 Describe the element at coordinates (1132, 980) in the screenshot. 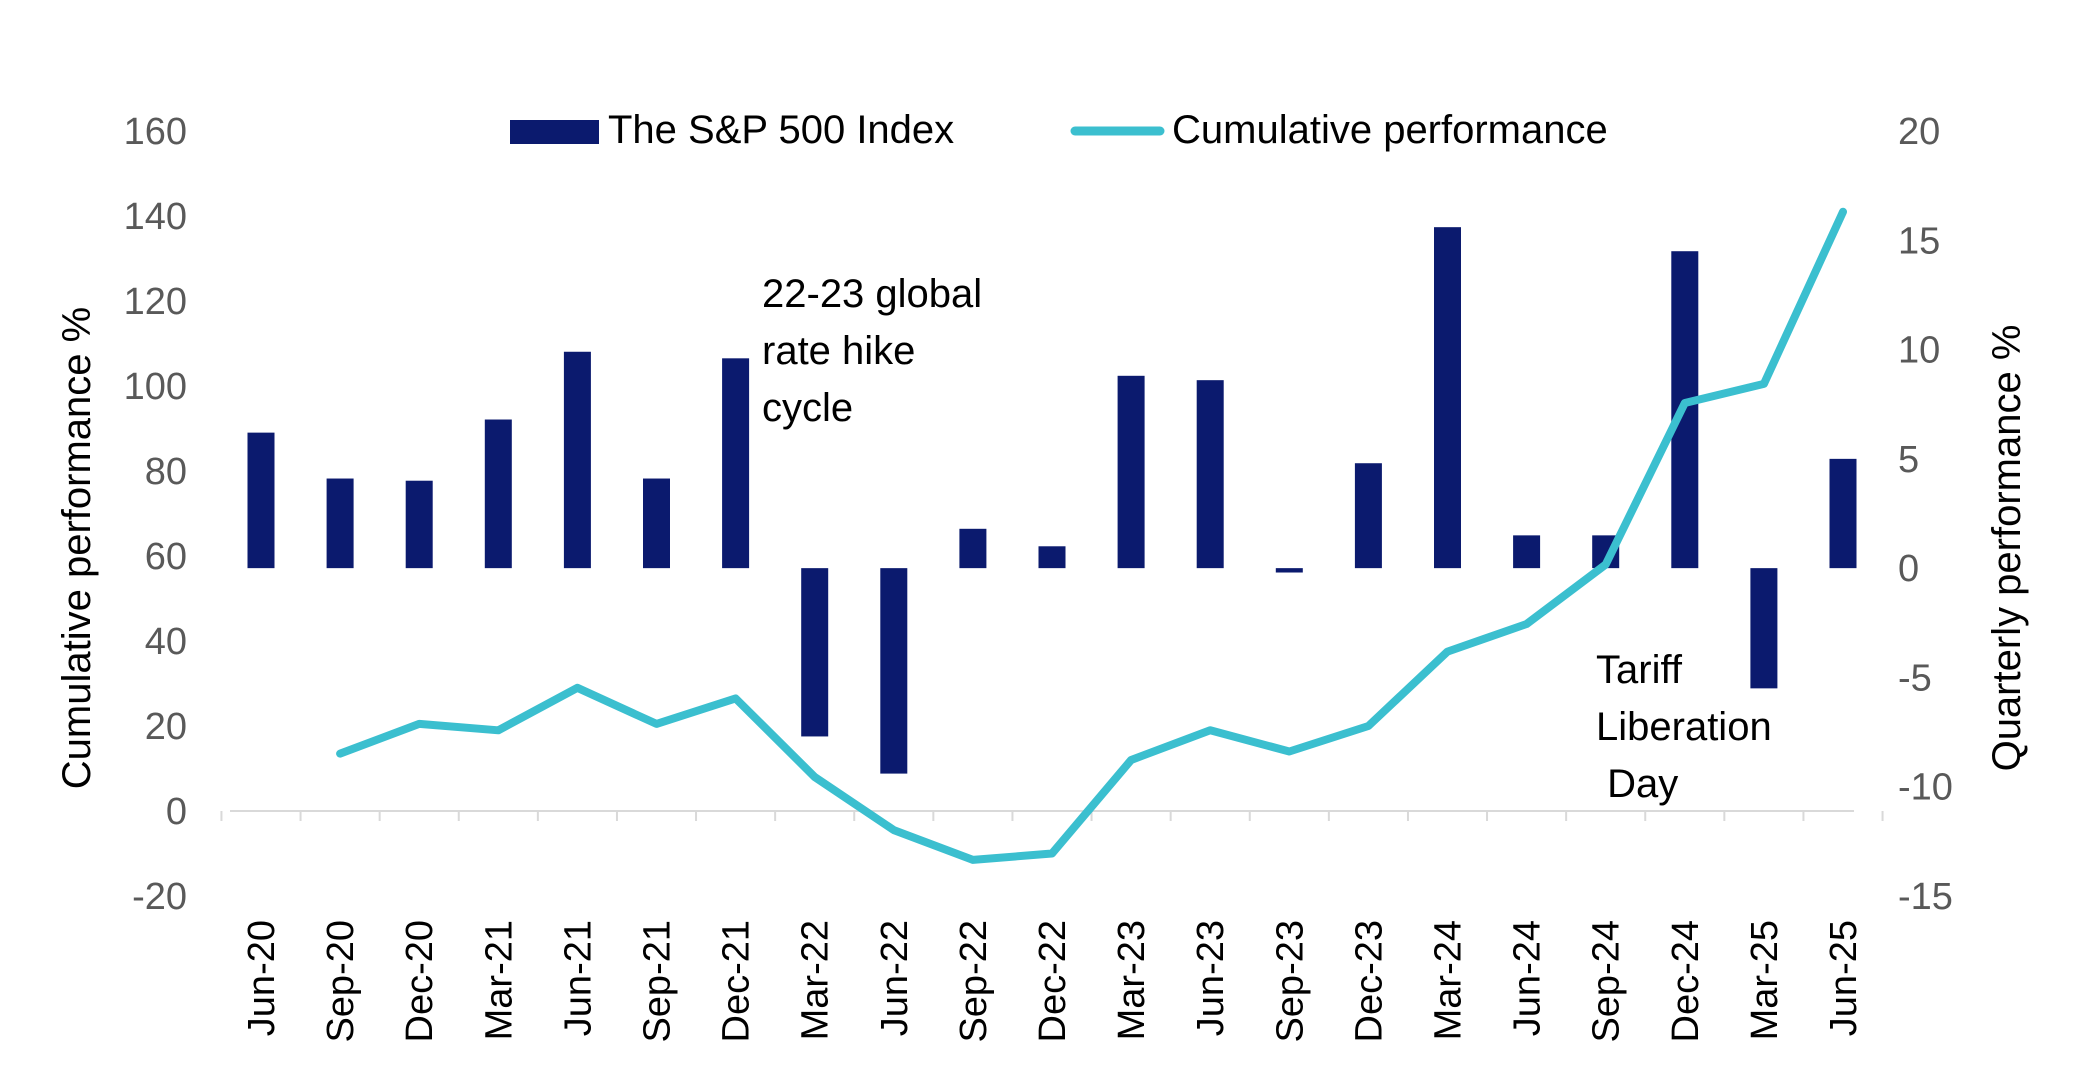

I see `category-label: Mar-23` at that location.